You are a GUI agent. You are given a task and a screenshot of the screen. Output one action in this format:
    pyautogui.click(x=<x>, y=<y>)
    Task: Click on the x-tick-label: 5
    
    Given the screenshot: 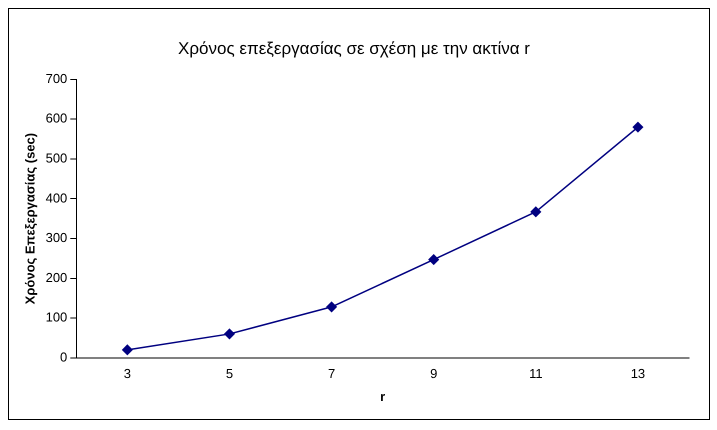 What is the action you would take?
    pyautogui.click(x=230, y=374)
    